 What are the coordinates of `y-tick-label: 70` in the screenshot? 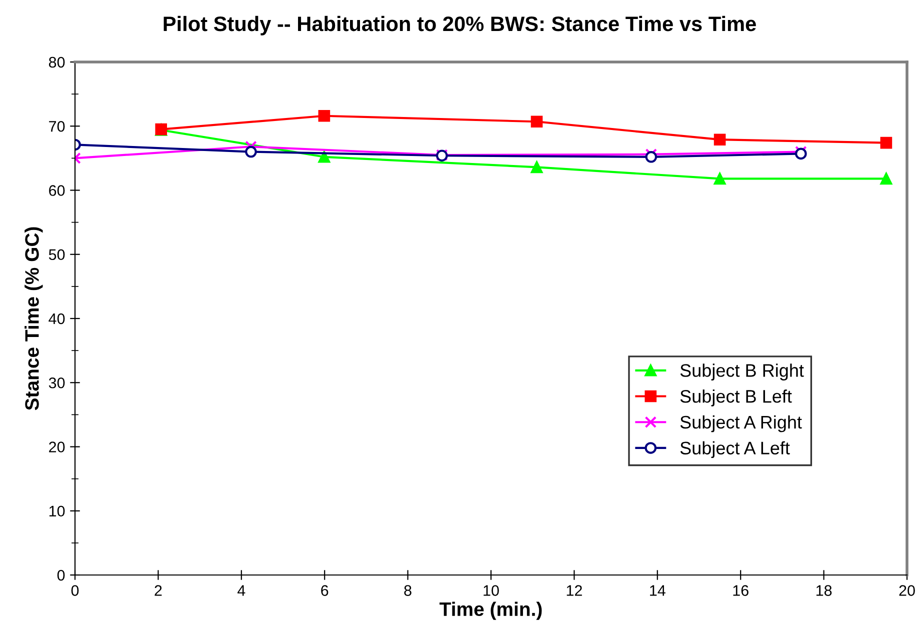 It's located at (57, 126).